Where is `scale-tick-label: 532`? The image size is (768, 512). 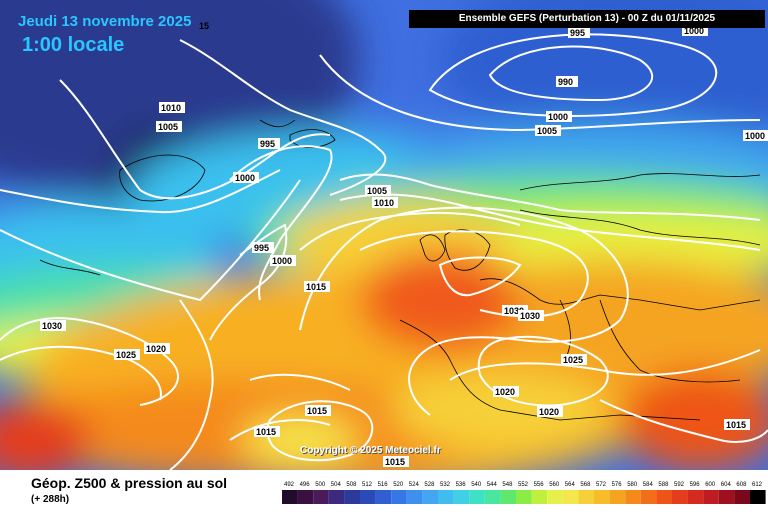 scale-tick-label: 532 is located at coordinates (445, 485).